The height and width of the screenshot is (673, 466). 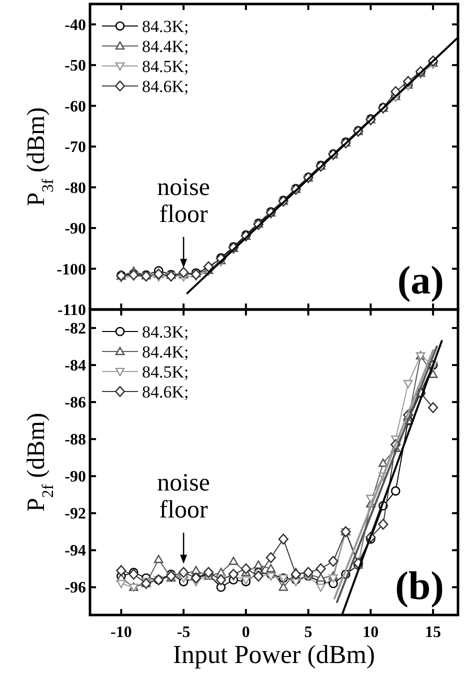 I want to click on y-tick-label: -100, so click(x=71, y=269).